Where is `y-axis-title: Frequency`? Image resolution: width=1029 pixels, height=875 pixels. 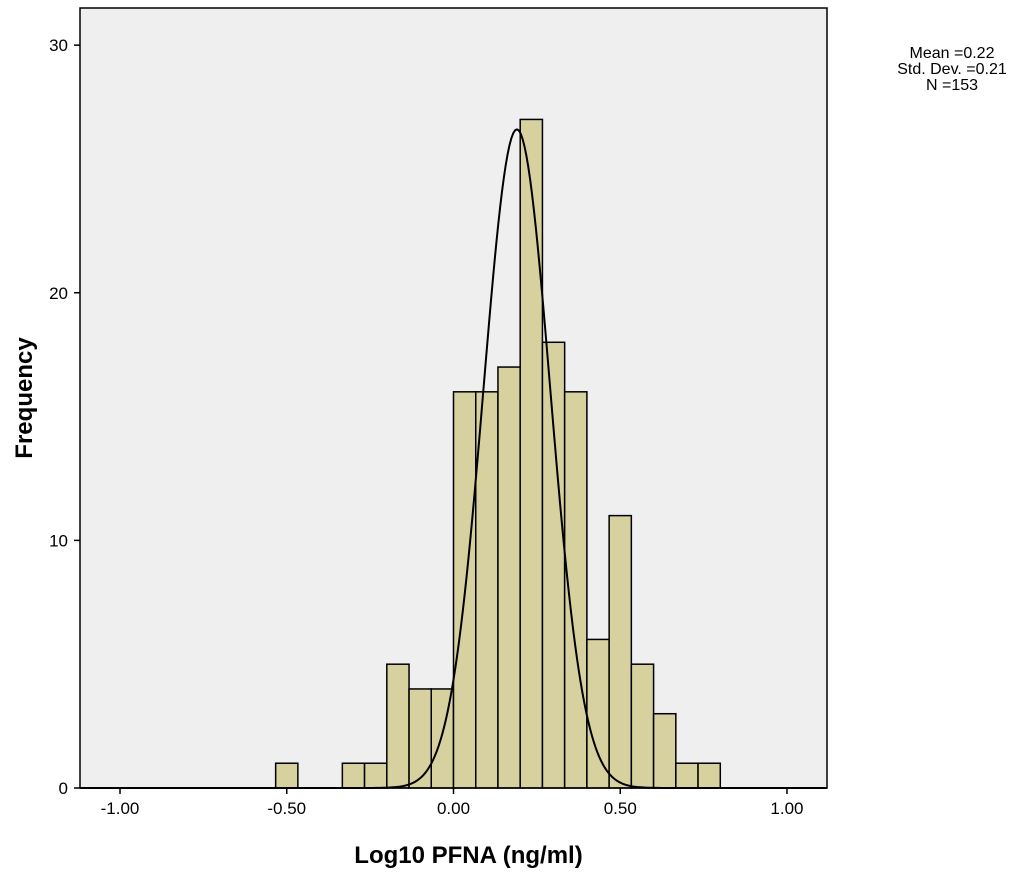
y-axis-title: Frequency is located at coordinates (24, 398).